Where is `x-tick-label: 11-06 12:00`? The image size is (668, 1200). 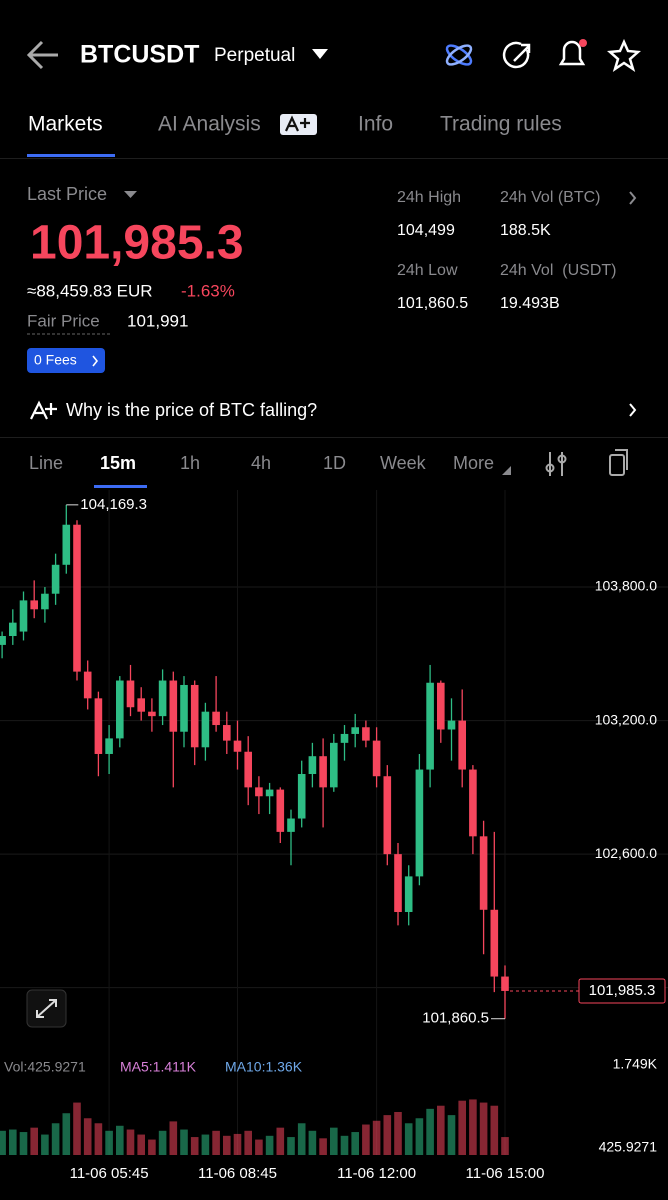
x-tick-label: 11-06 12:00 is located at coordinates (376, 1173).